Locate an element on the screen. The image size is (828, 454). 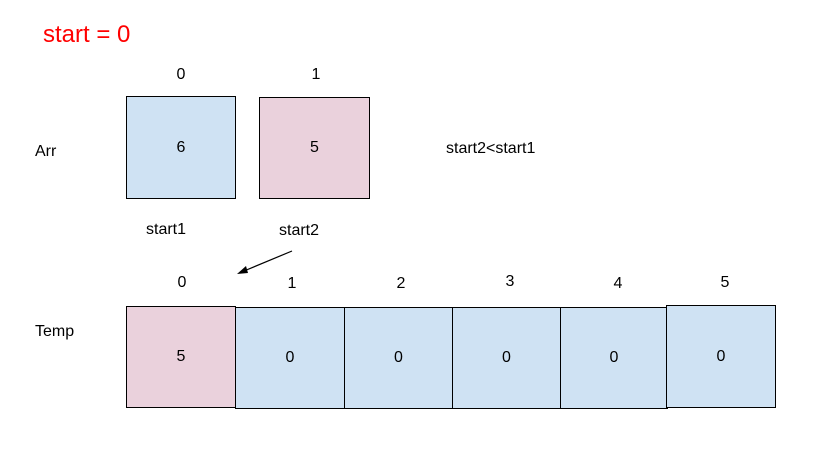
temp-index-1: 1 is located at coordinates (292, 283).